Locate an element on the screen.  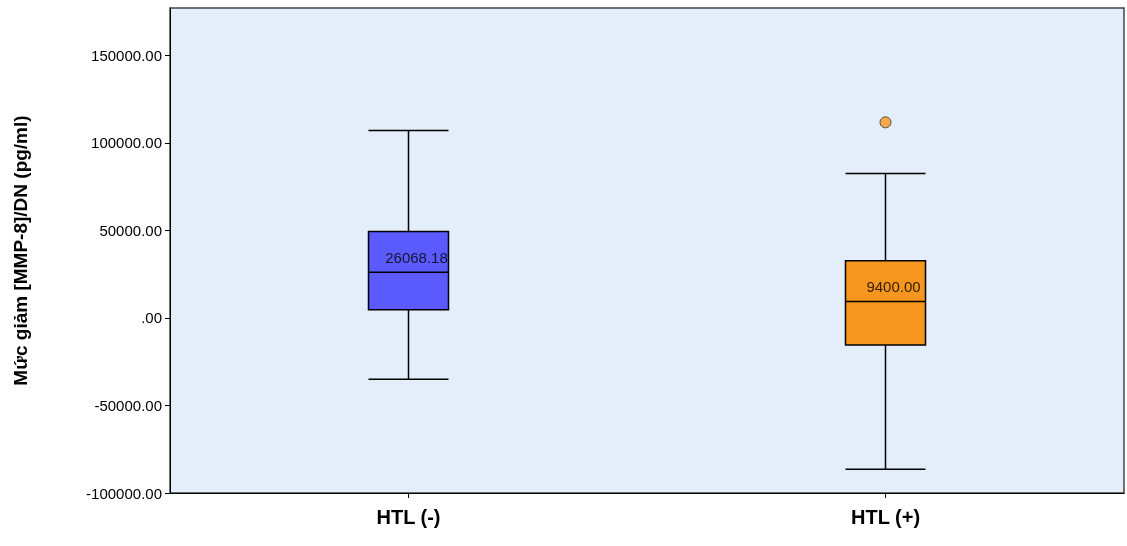
y-tick-label: .00 is located at coordinates (151, 318).